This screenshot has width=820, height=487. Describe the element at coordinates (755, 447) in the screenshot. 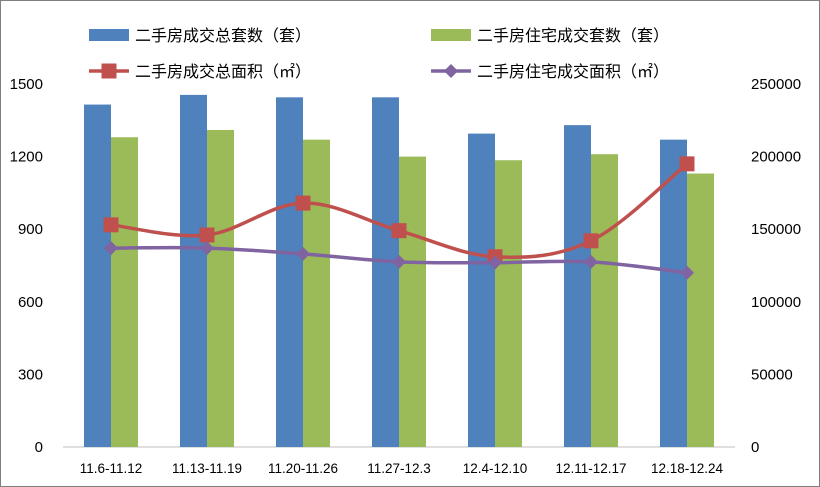

I see `right-axis-tick-label: 0` at that location.